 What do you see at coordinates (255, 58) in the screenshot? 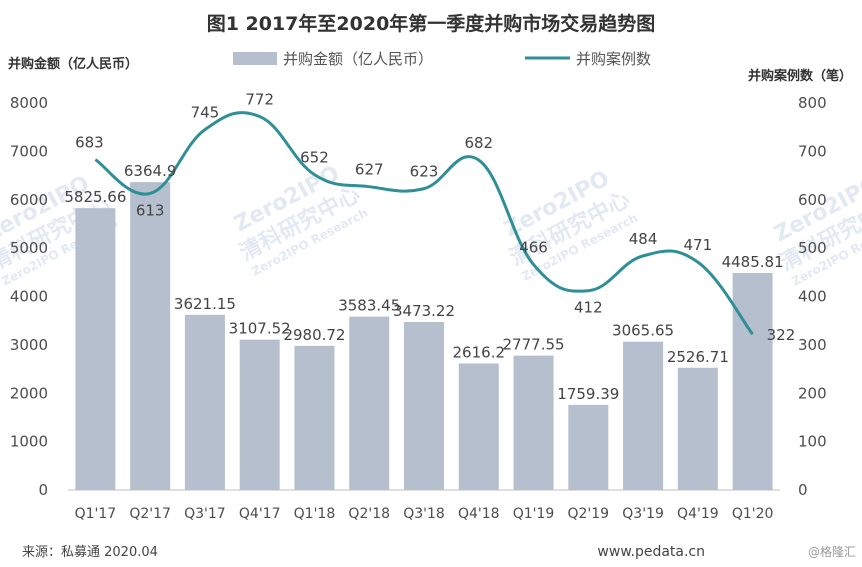
I see `legend-bar-swatch` at bounding box center [255, 58].